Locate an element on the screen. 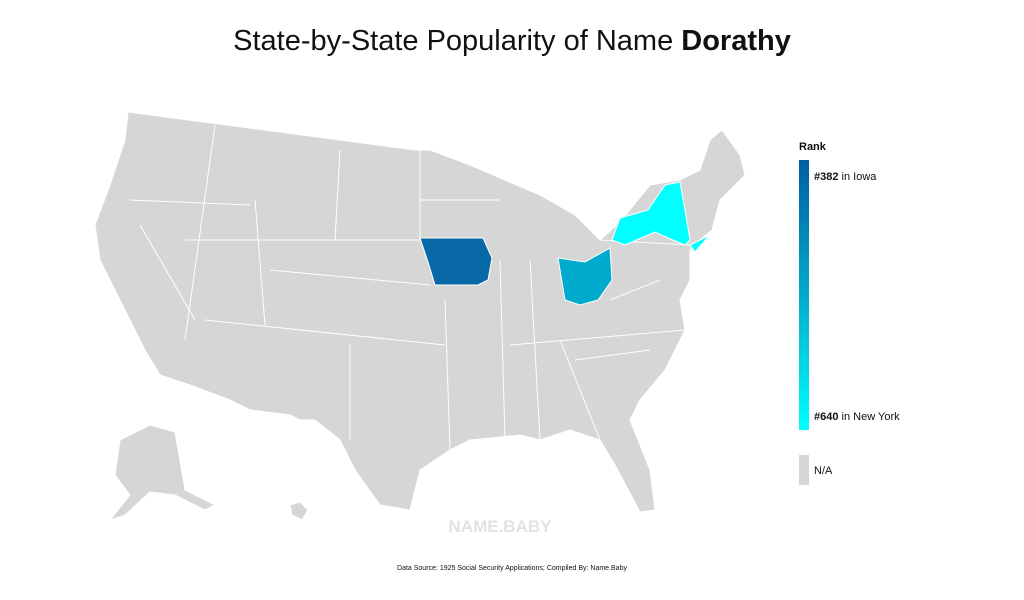 The width and height of the screenshot is (1024, 600). text-part: #640 is located at coordinates (826, 417).